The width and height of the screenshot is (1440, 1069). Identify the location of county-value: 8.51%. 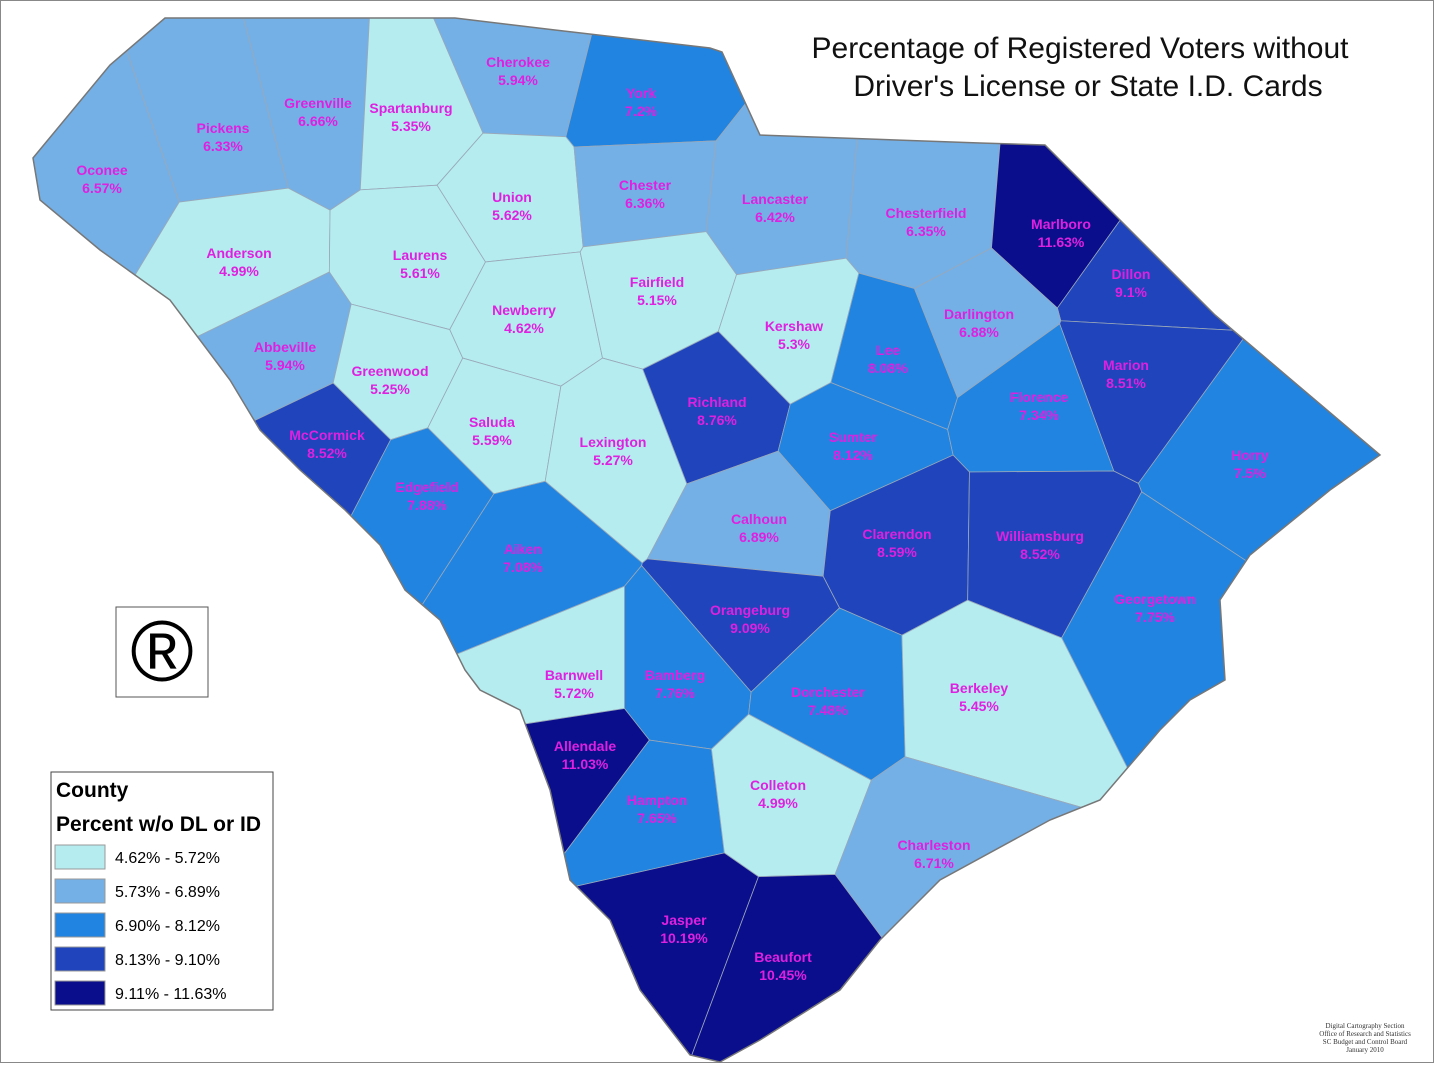
(1126, 383).